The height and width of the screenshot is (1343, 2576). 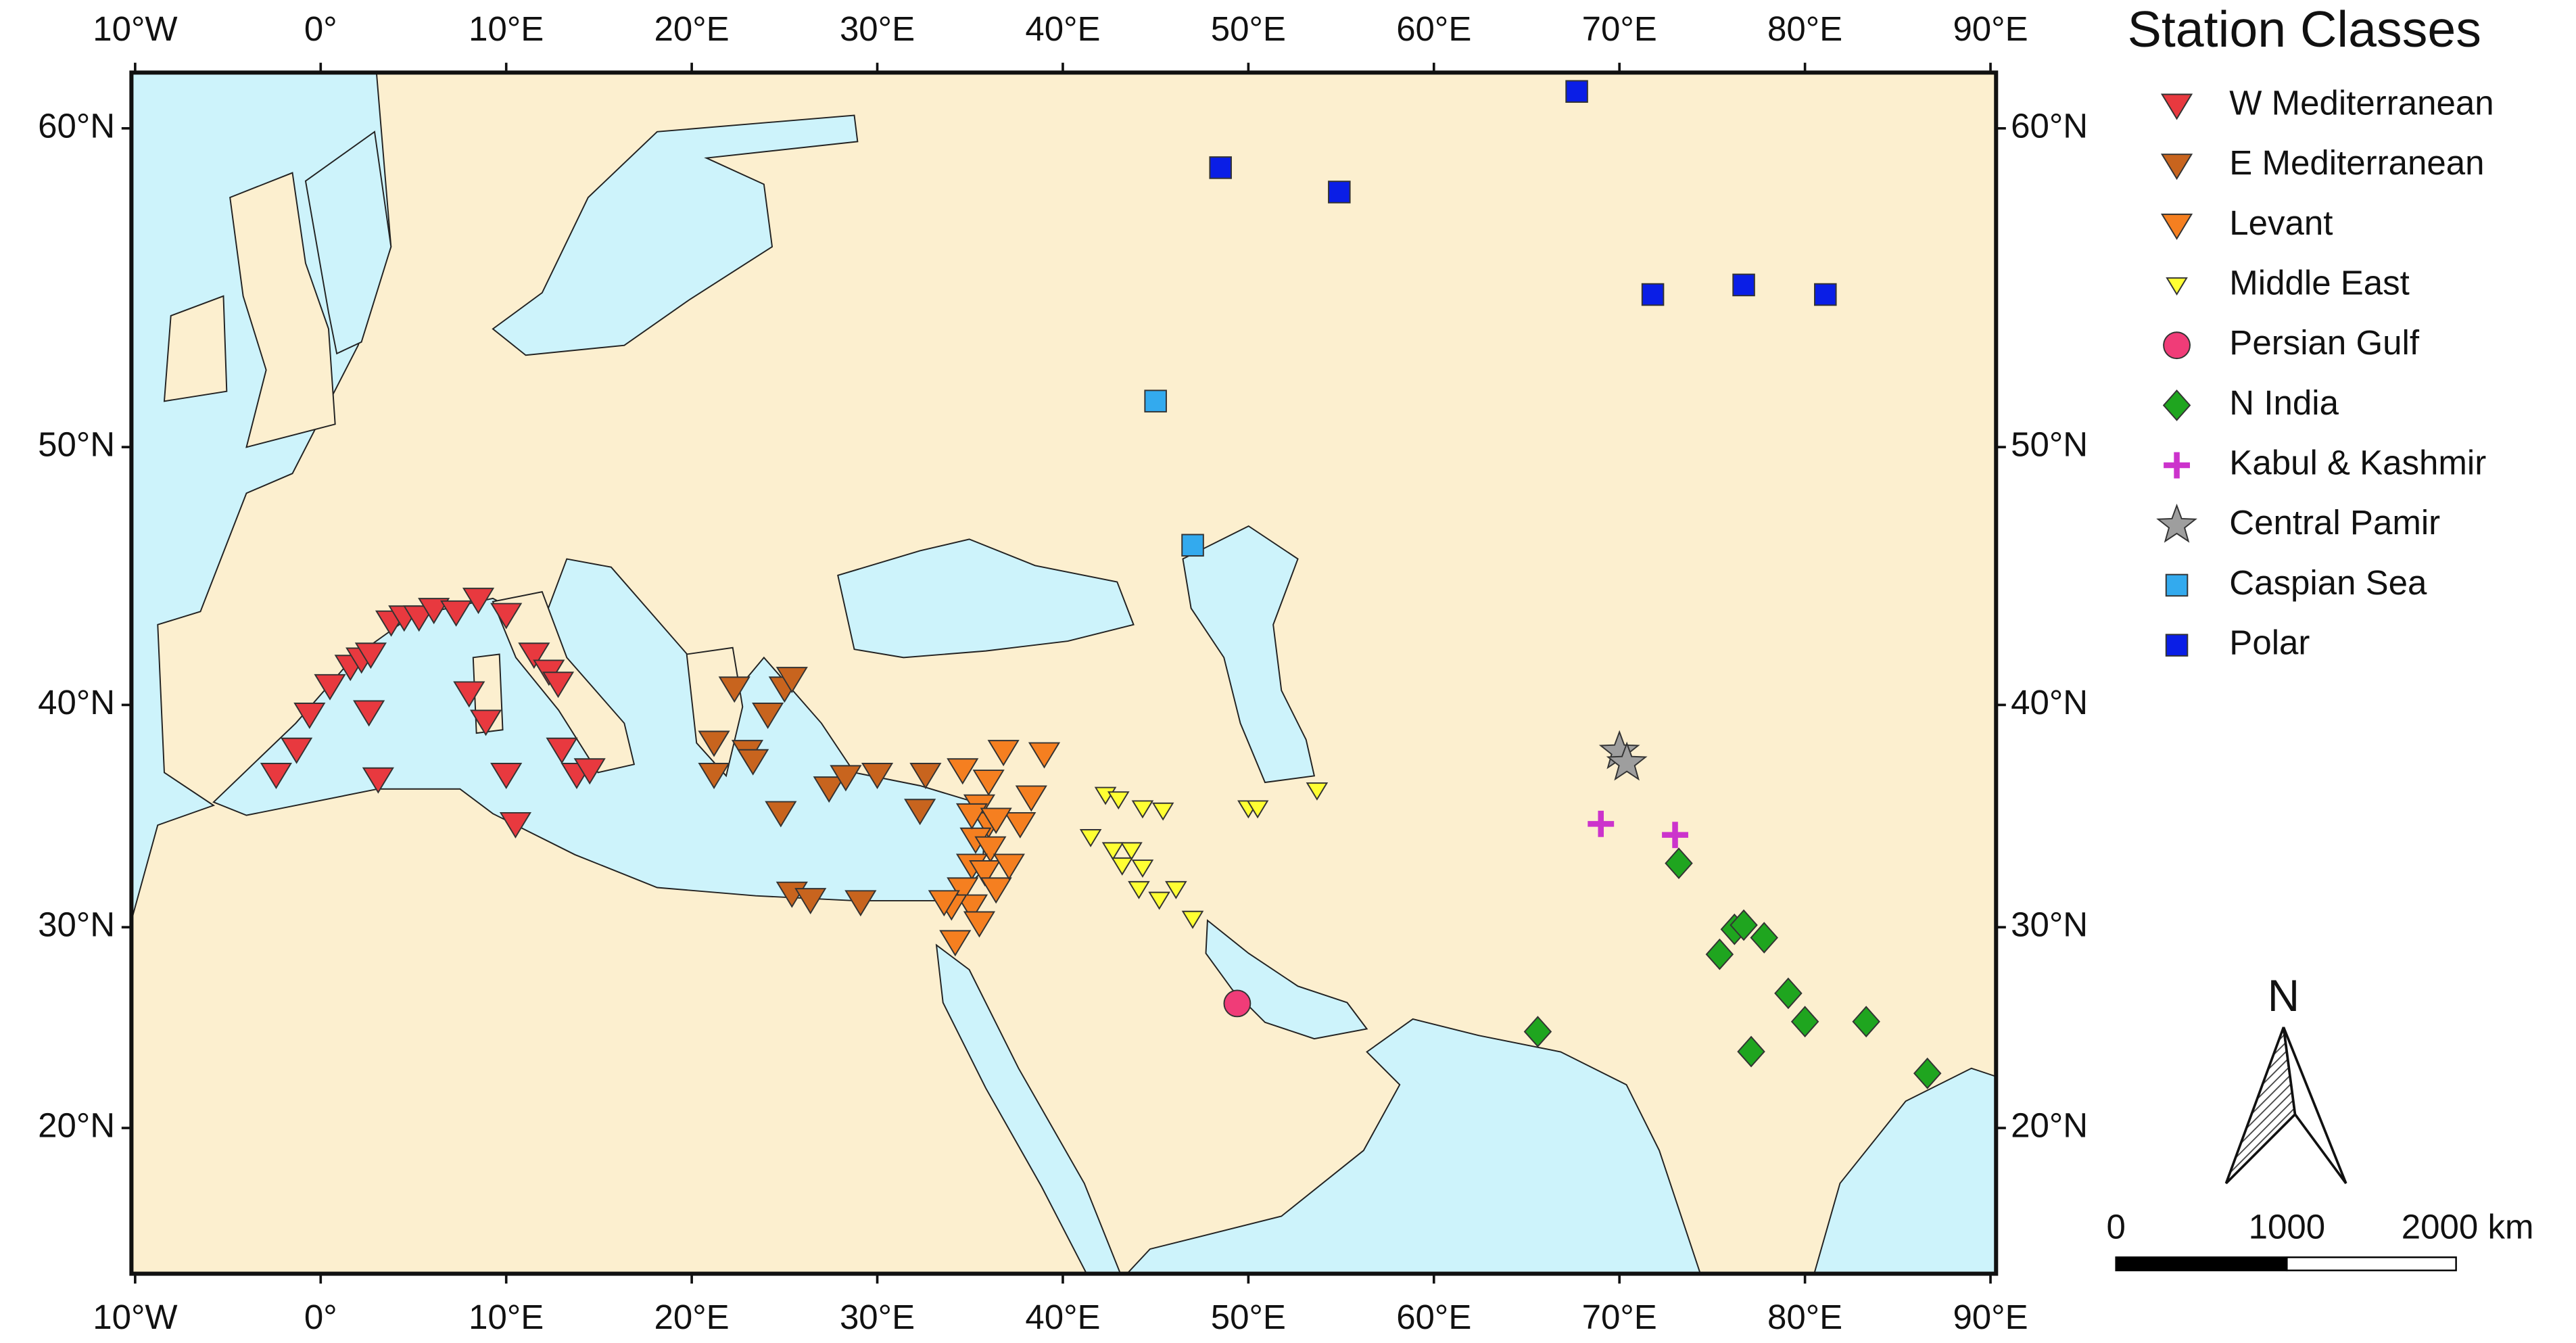 What do you see at coordinates (506, 1317) in the screenshot?
I see `x-tick-label: 10°E` at bounding box center [506, 1317].